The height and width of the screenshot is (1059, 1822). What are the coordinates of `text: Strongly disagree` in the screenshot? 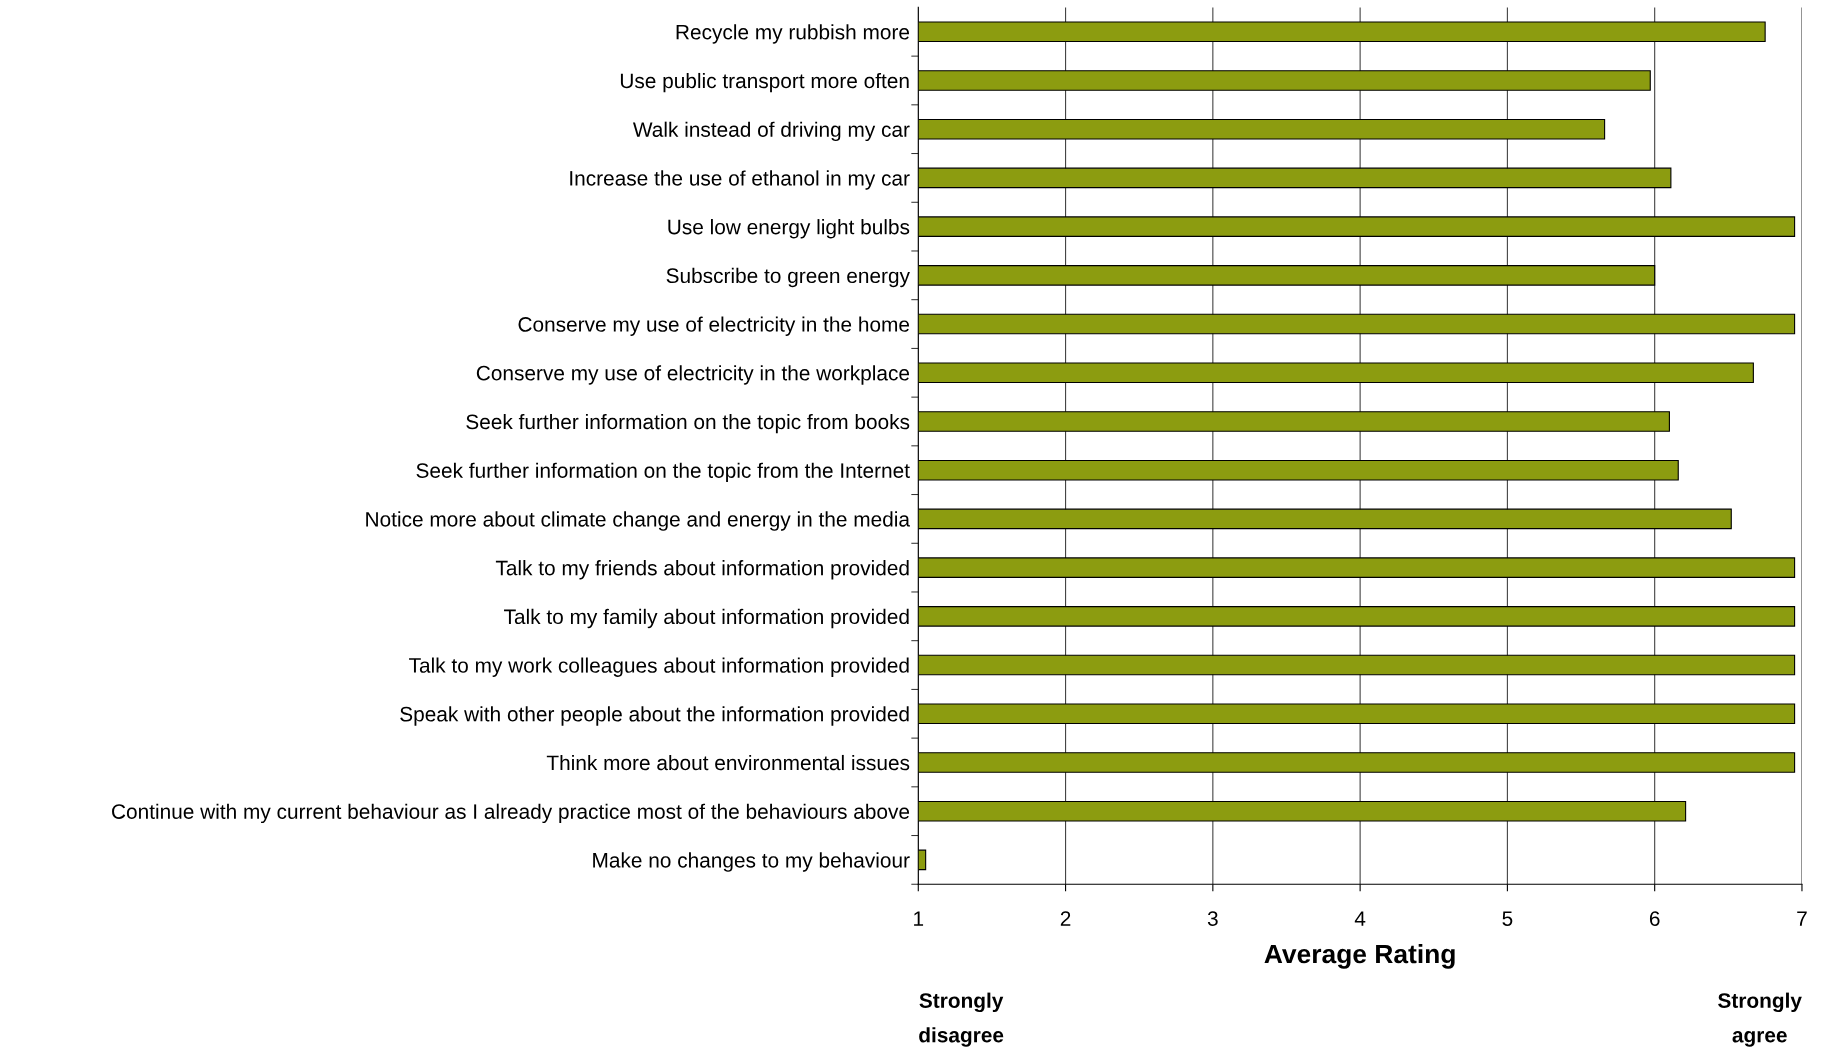 It's located at (961, 1019).